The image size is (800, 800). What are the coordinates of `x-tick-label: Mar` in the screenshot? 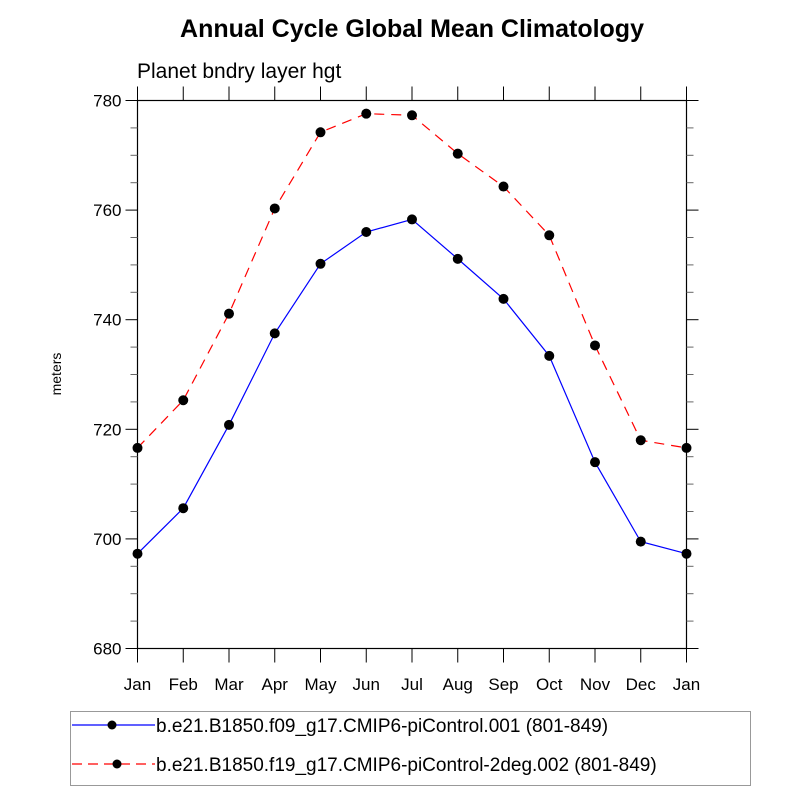 It's located at (229, 684).